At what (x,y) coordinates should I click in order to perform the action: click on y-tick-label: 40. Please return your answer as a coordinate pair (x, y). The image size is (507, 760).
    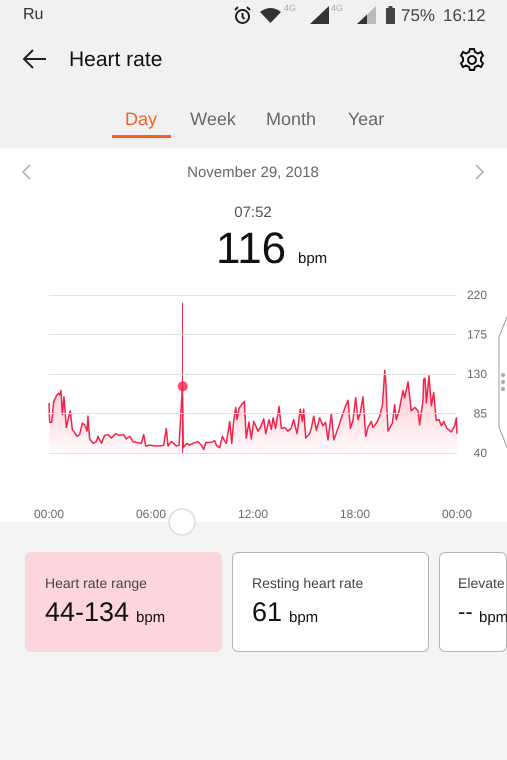
    Looking at the image, I should click on (481, 453).